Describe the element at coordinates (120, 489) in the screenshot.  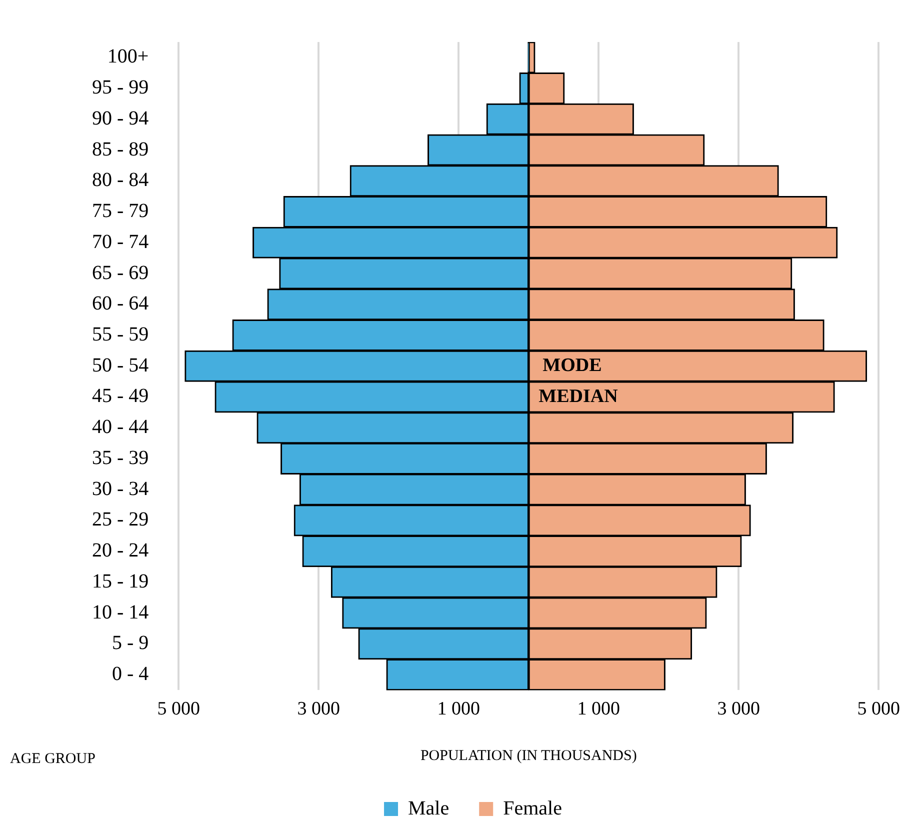
I see `y-tick-label: 30 - 34` at that location.